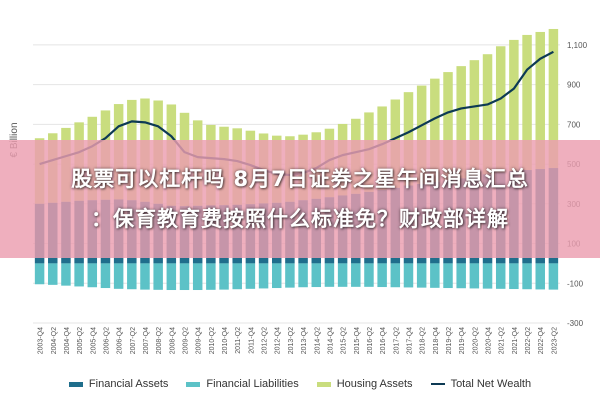  What do you see at coordinates (252, 384) in the screenshot?
I see `legend-label: Financial Liabilities` at bounding box center [252, 384].